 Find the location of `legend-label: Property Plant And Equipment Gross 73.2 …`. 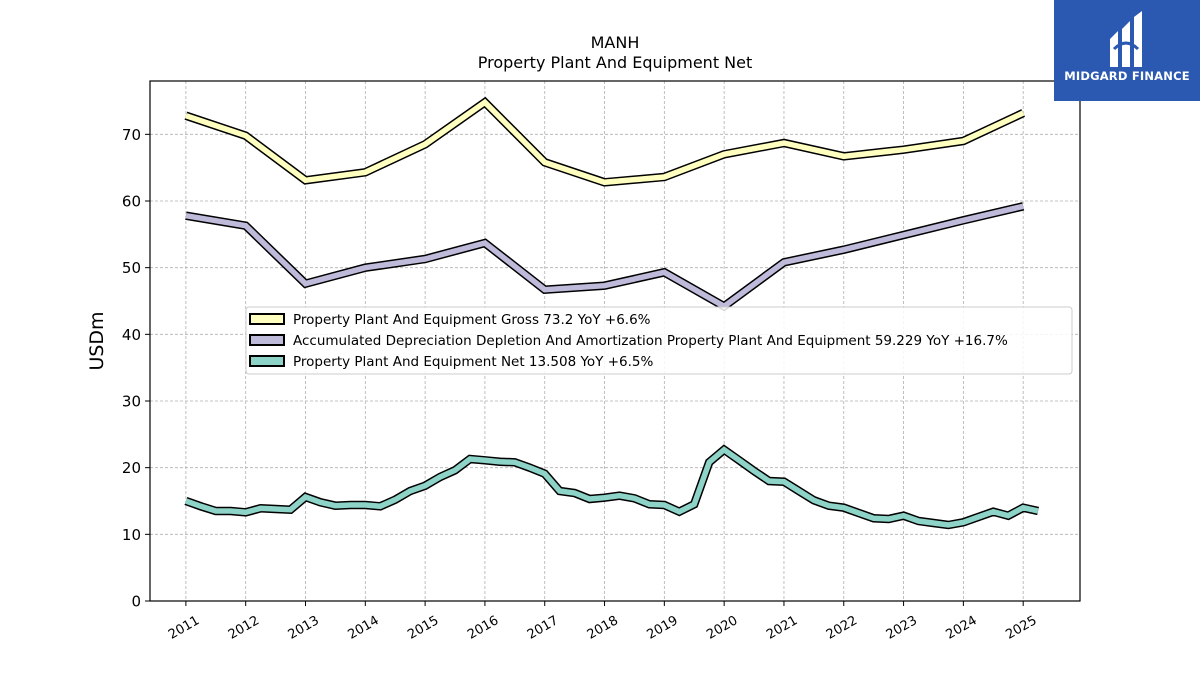

legend-label: Property Plant And Equipment Gross 73.2 … is located at coordinates (472, 320).